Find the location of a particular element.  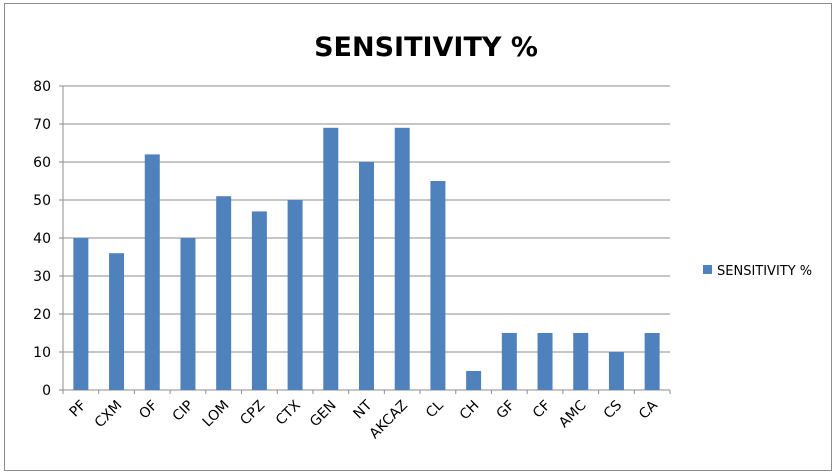

bar-cs is located at coordinates (616, 371).